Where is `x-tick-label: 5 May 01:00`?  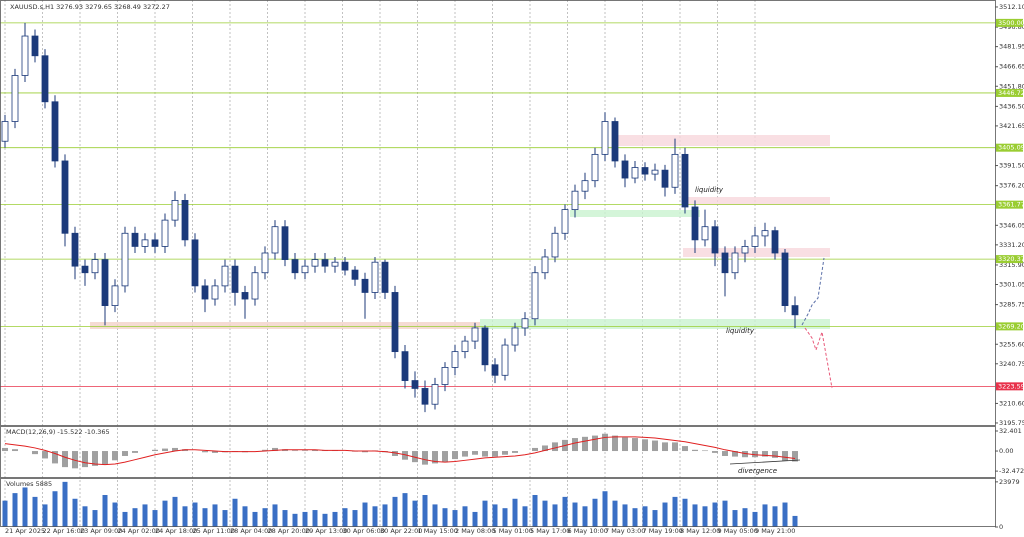
x-tick-label: 5 May 01:00 is located at coordinates (513, 531).